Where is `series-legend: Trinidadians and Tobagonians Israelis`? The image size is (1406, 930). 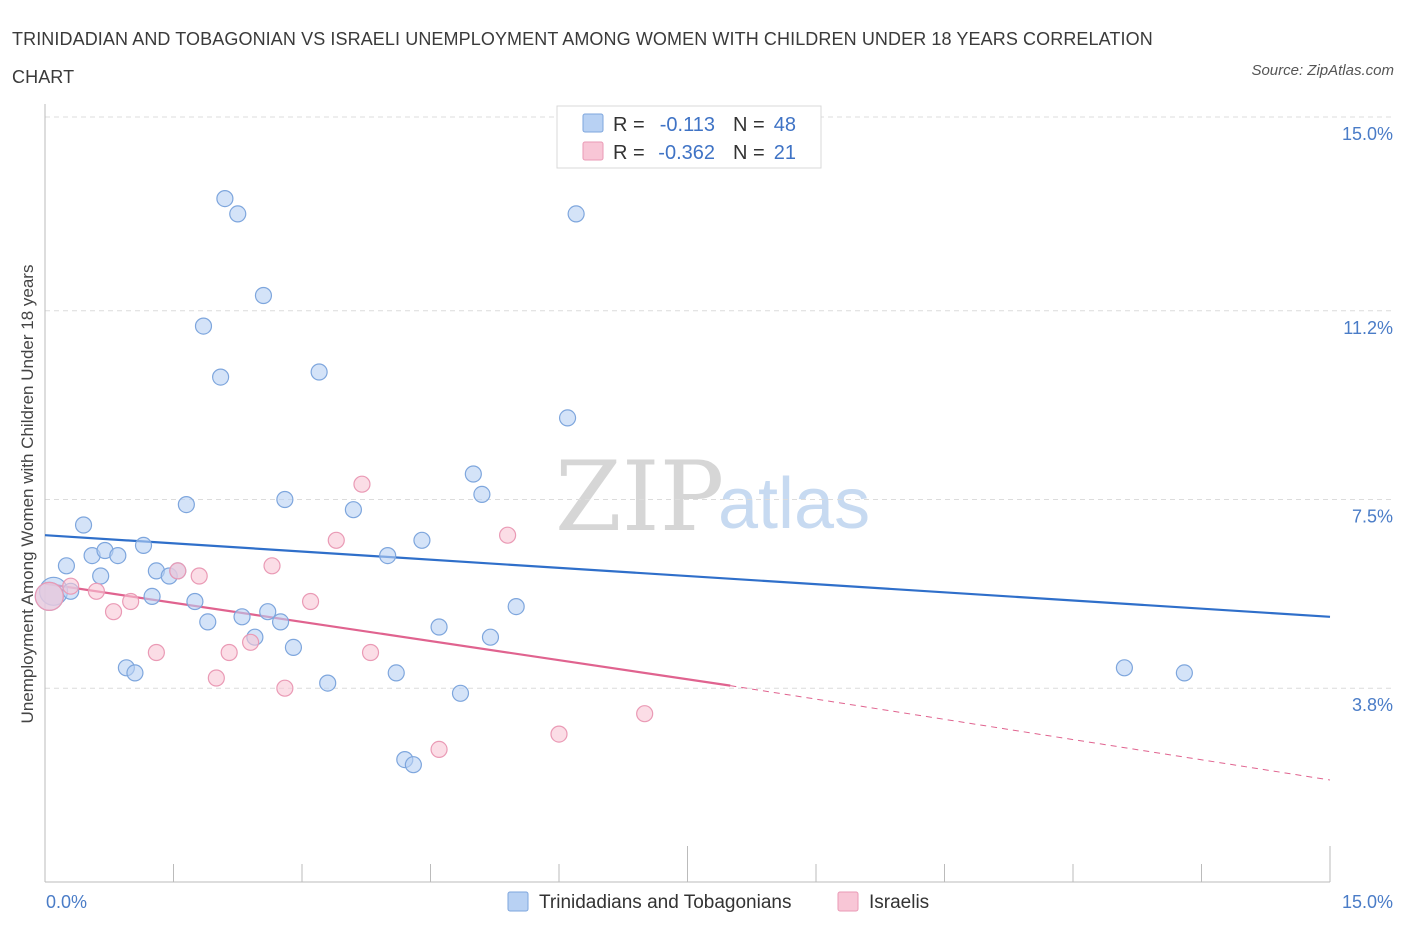 series-legend: Trinidadians and Tobagonians Israelis is located at coordinates (718, 902).